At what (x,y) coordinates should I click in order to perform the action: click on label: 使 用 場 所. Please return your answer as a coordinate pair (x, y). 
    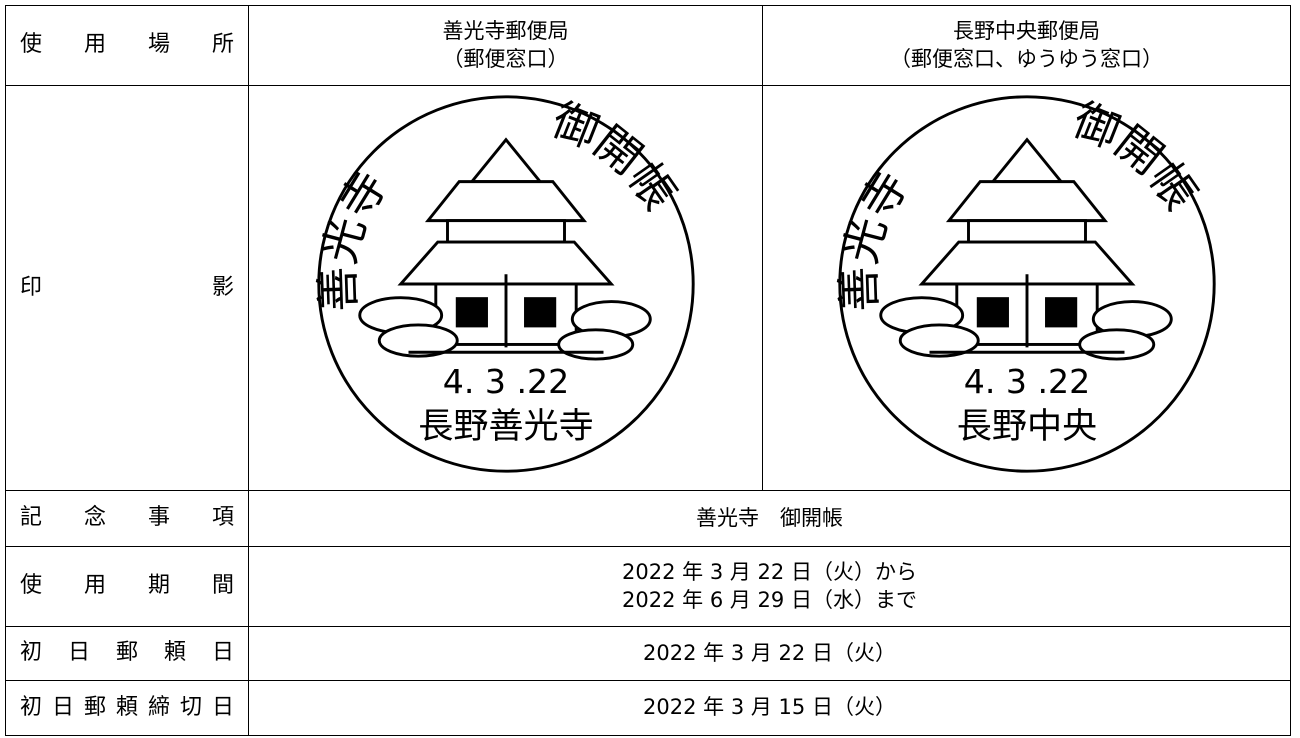
    Looking at the image, I should click on (127, 45).